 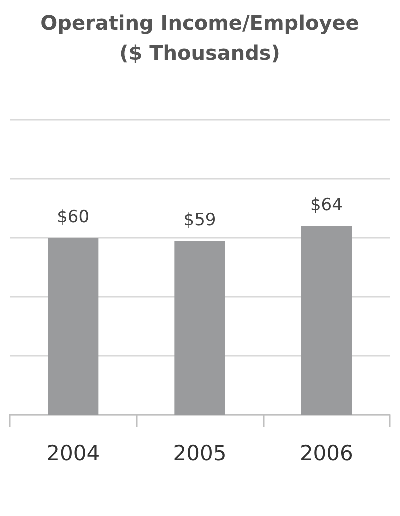 I want to click on data-label: $64, so click(x=326, y=206).